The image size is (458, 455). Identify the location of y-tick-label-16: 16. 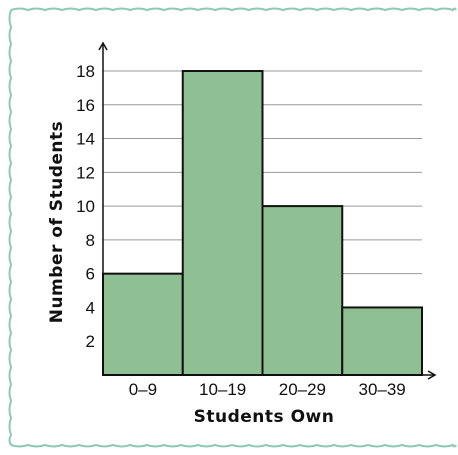
(85, 105).